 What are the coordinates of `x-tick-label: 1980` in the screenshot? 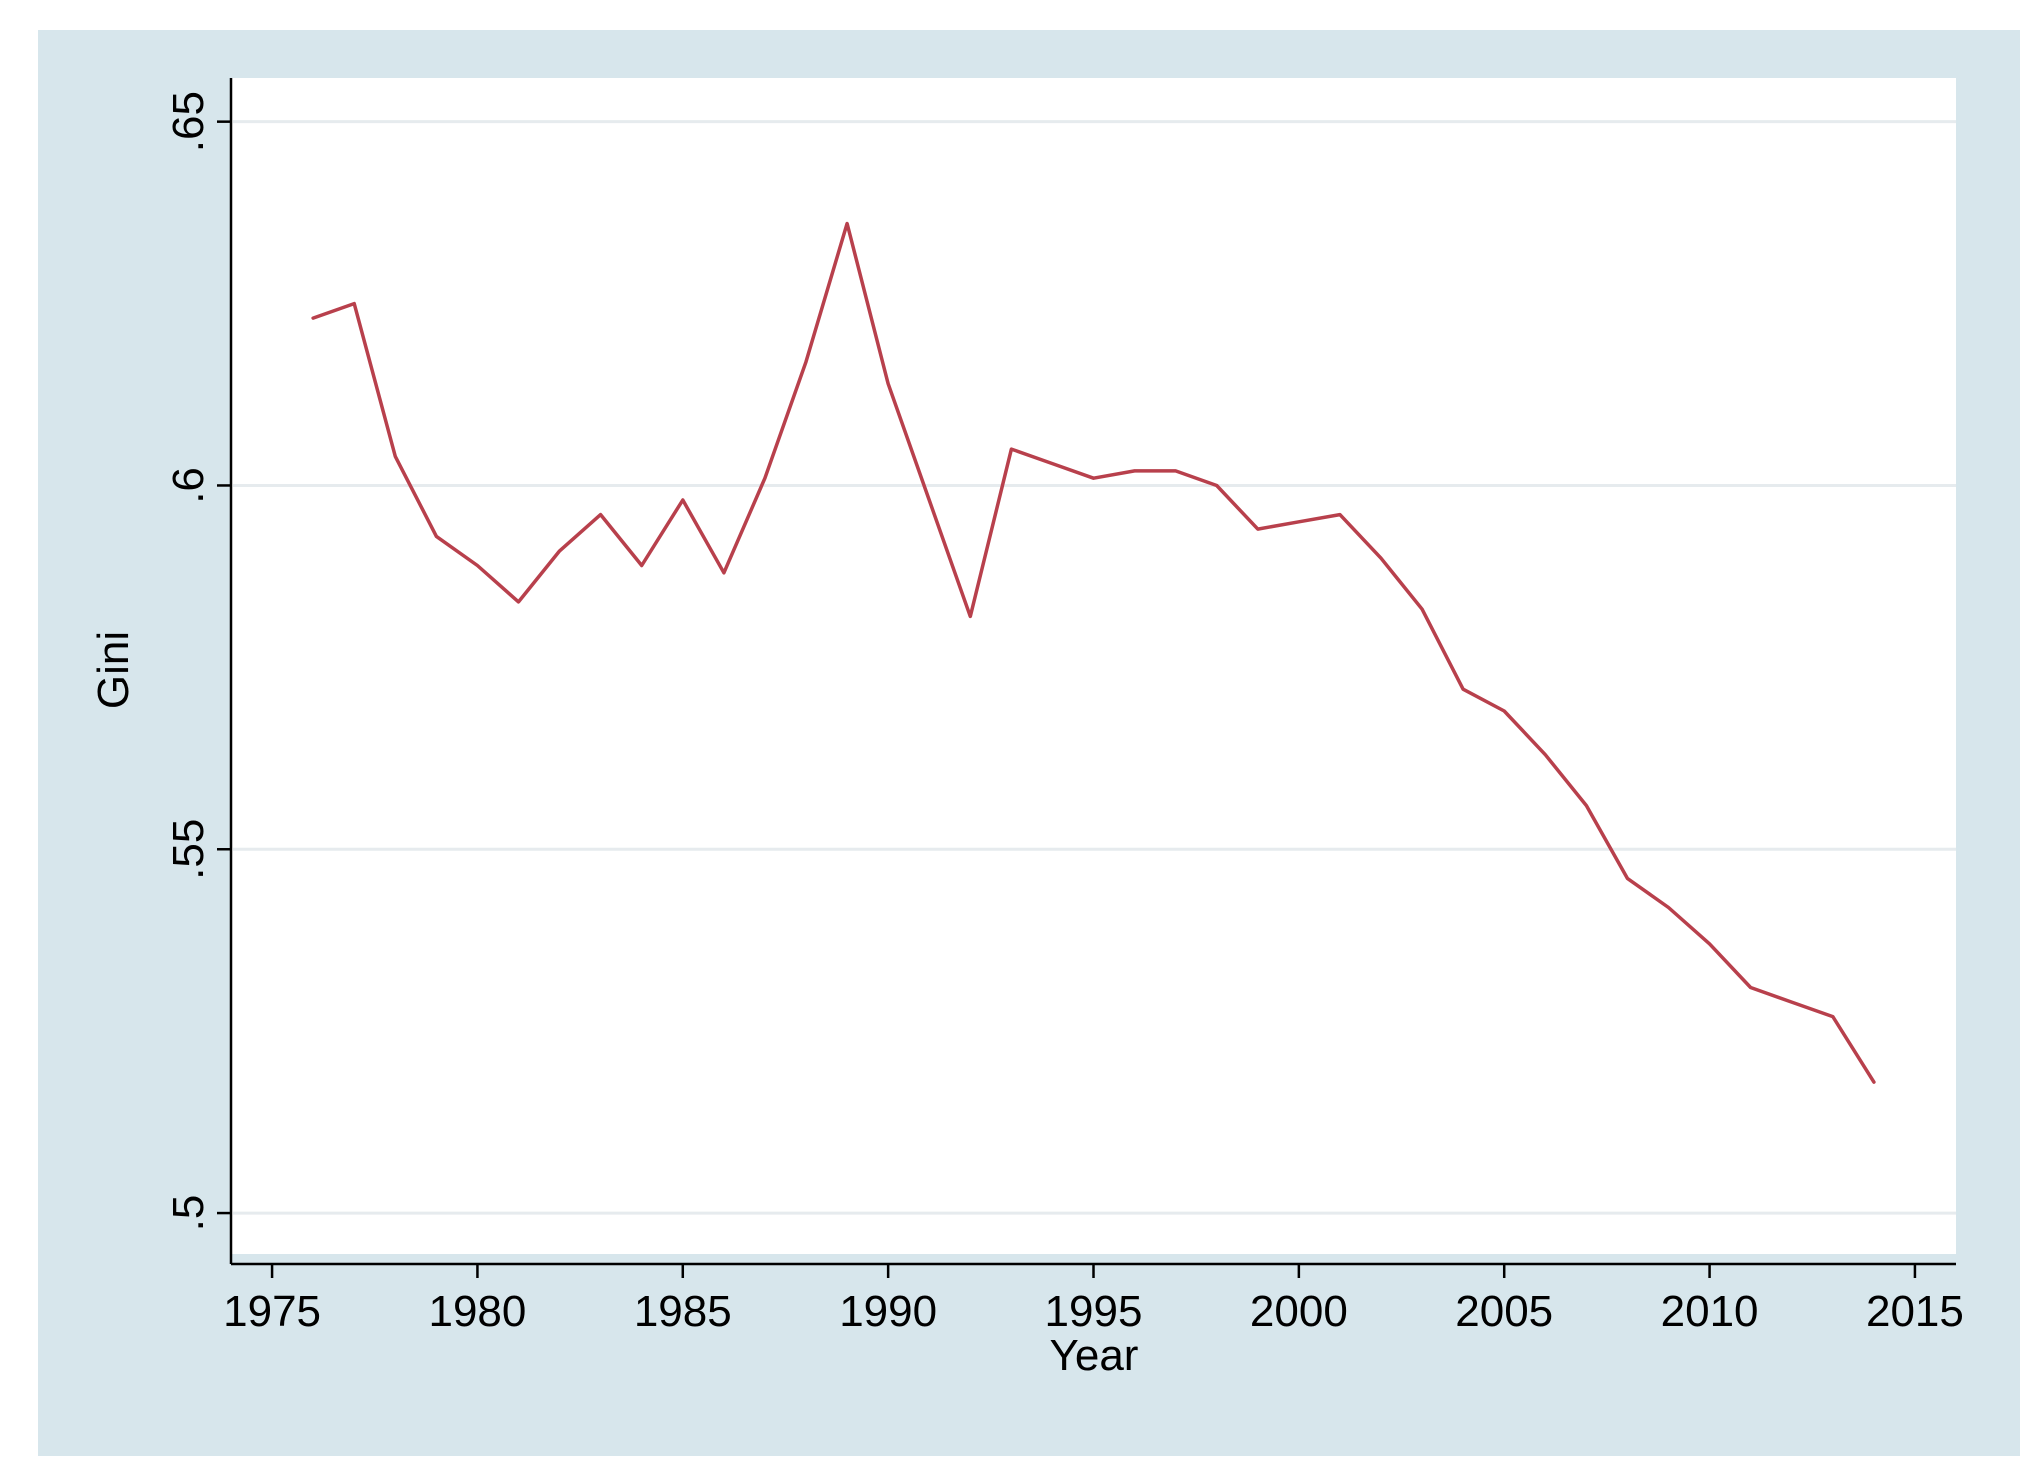 It's located at (477, 1311).